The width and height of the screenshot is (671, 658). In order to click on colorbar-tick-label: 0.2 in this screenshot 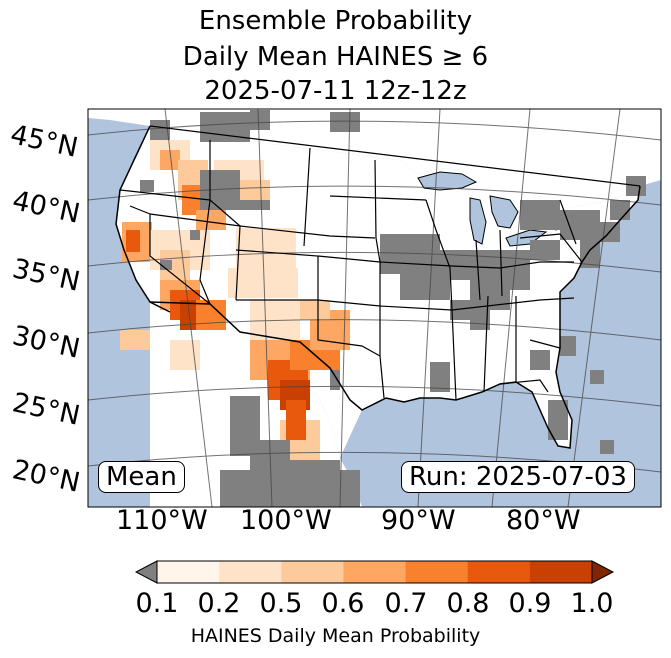, I will do `click(219, 603)`.